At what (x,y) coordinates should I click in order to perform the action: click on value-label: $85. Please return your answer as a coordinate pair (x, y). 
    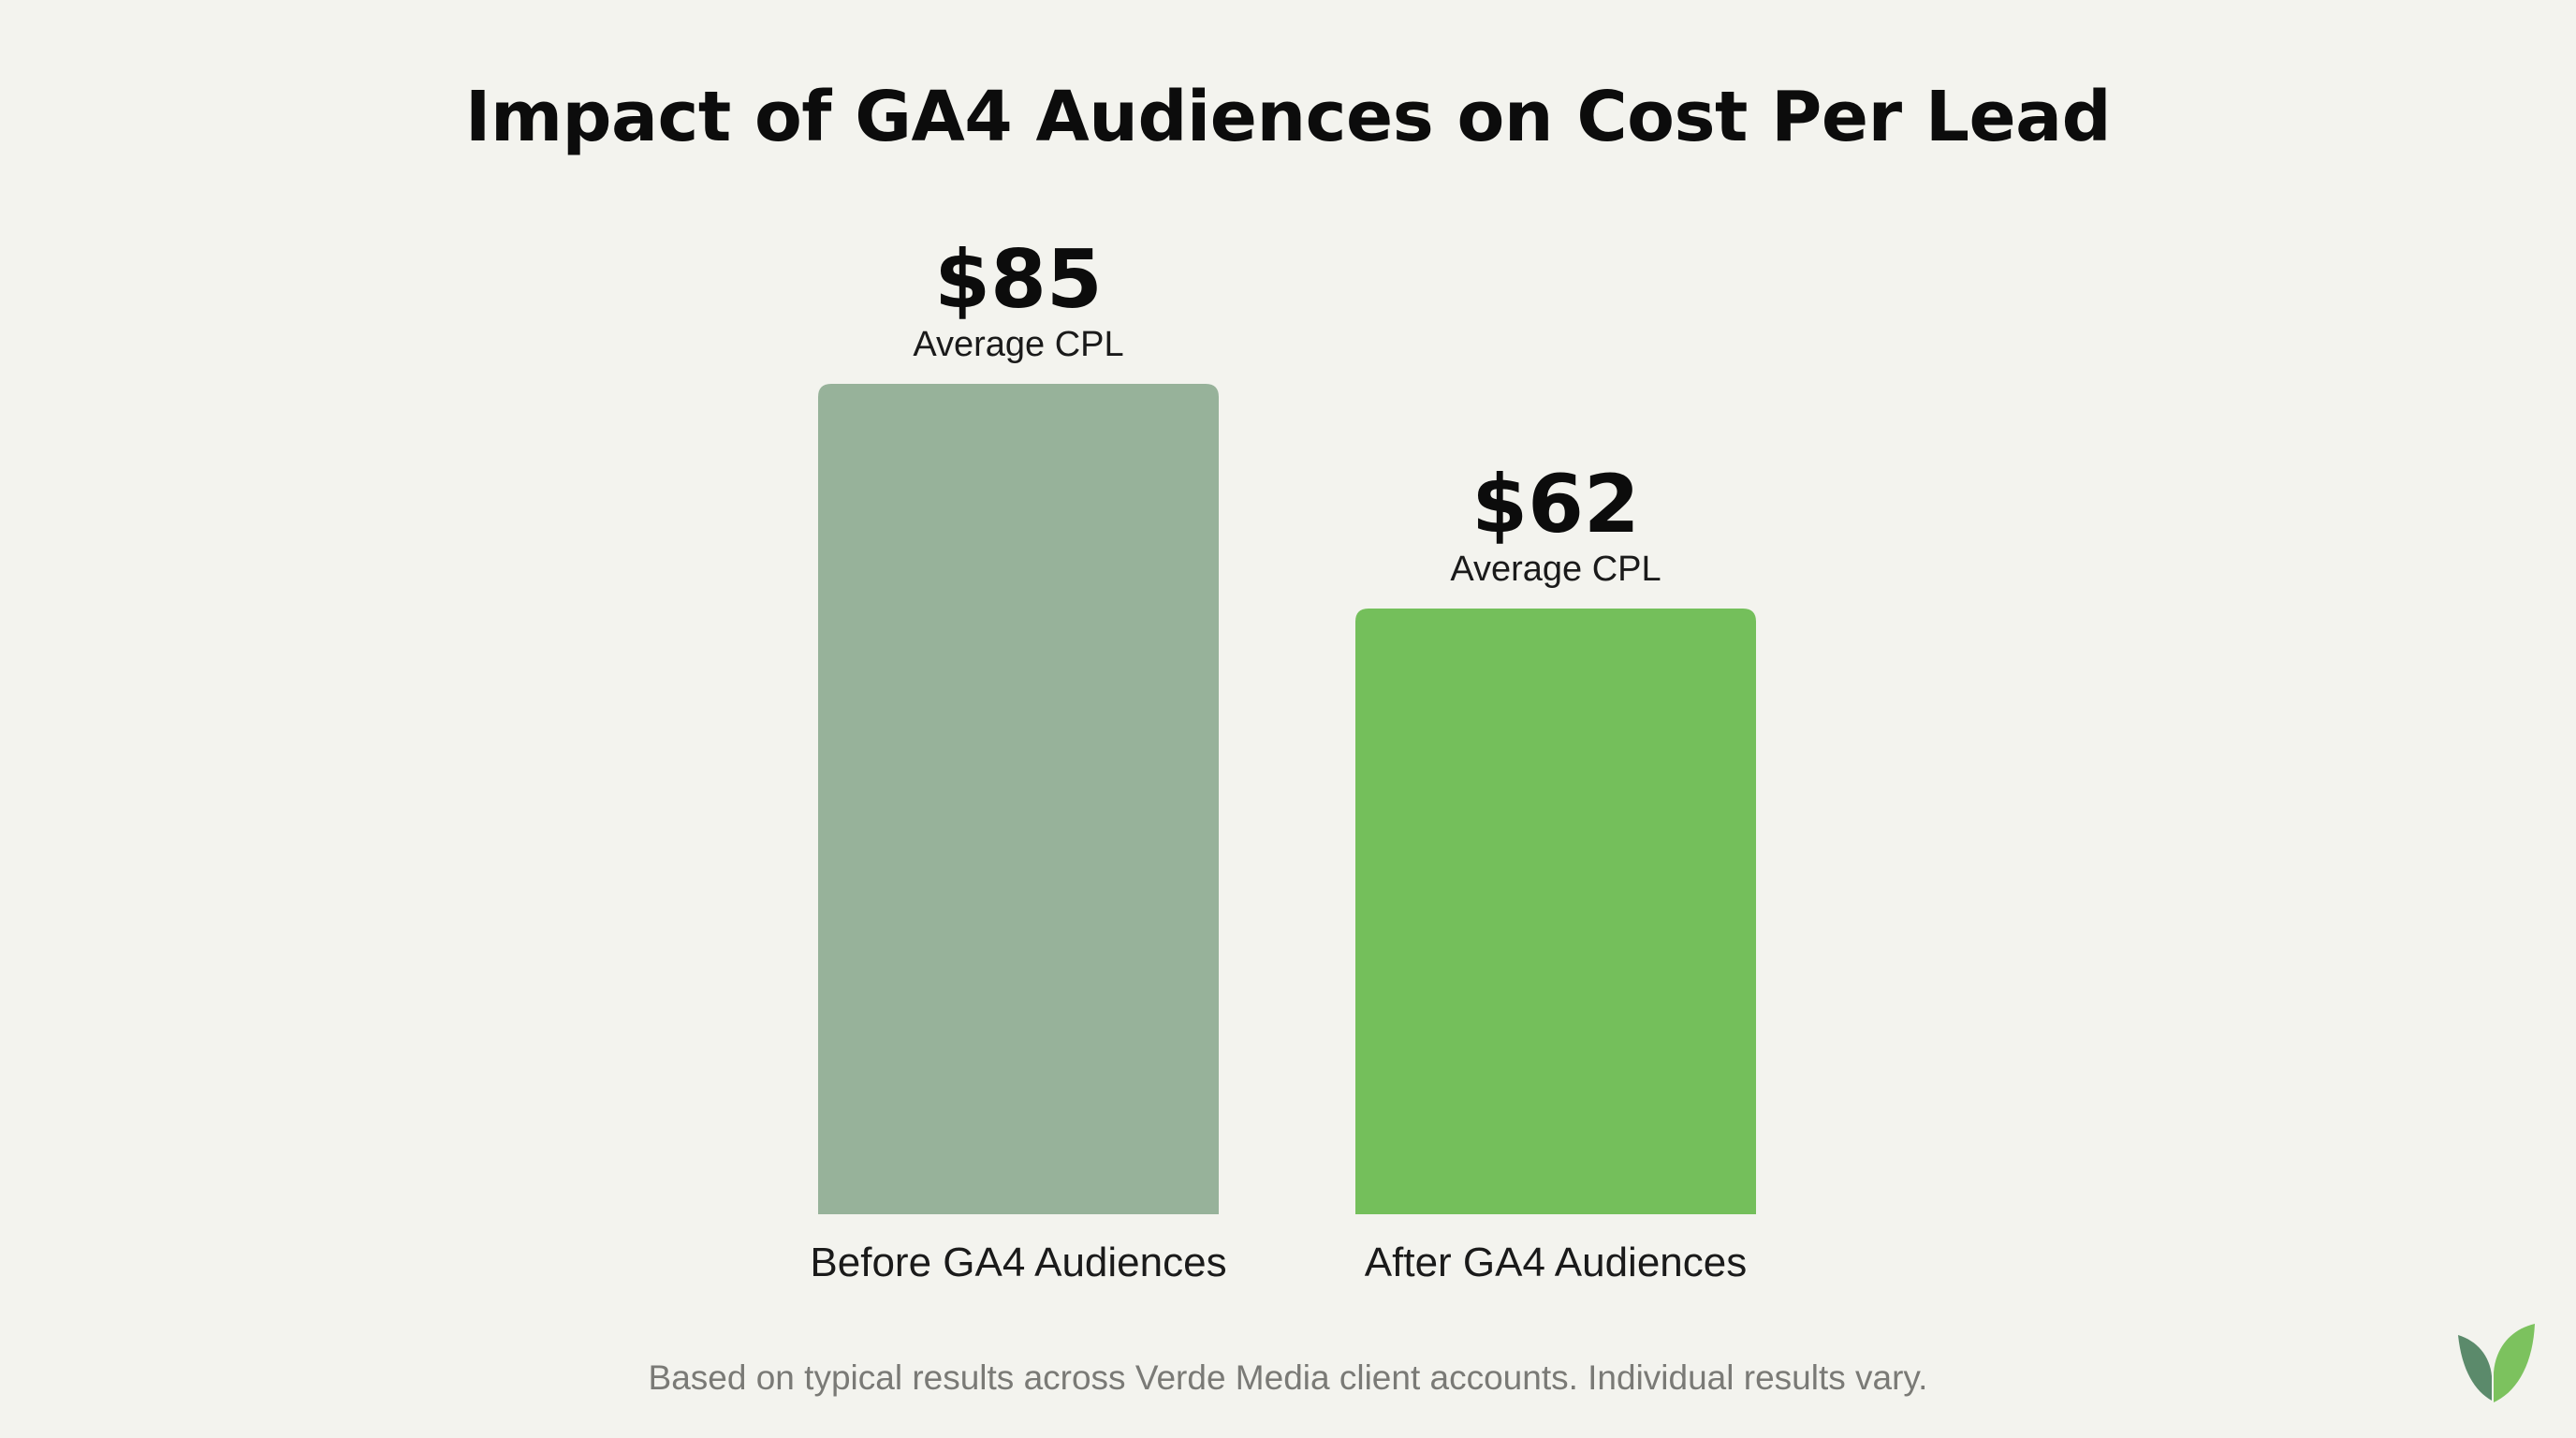
    Looking at the image, I should click on (1019, 280).